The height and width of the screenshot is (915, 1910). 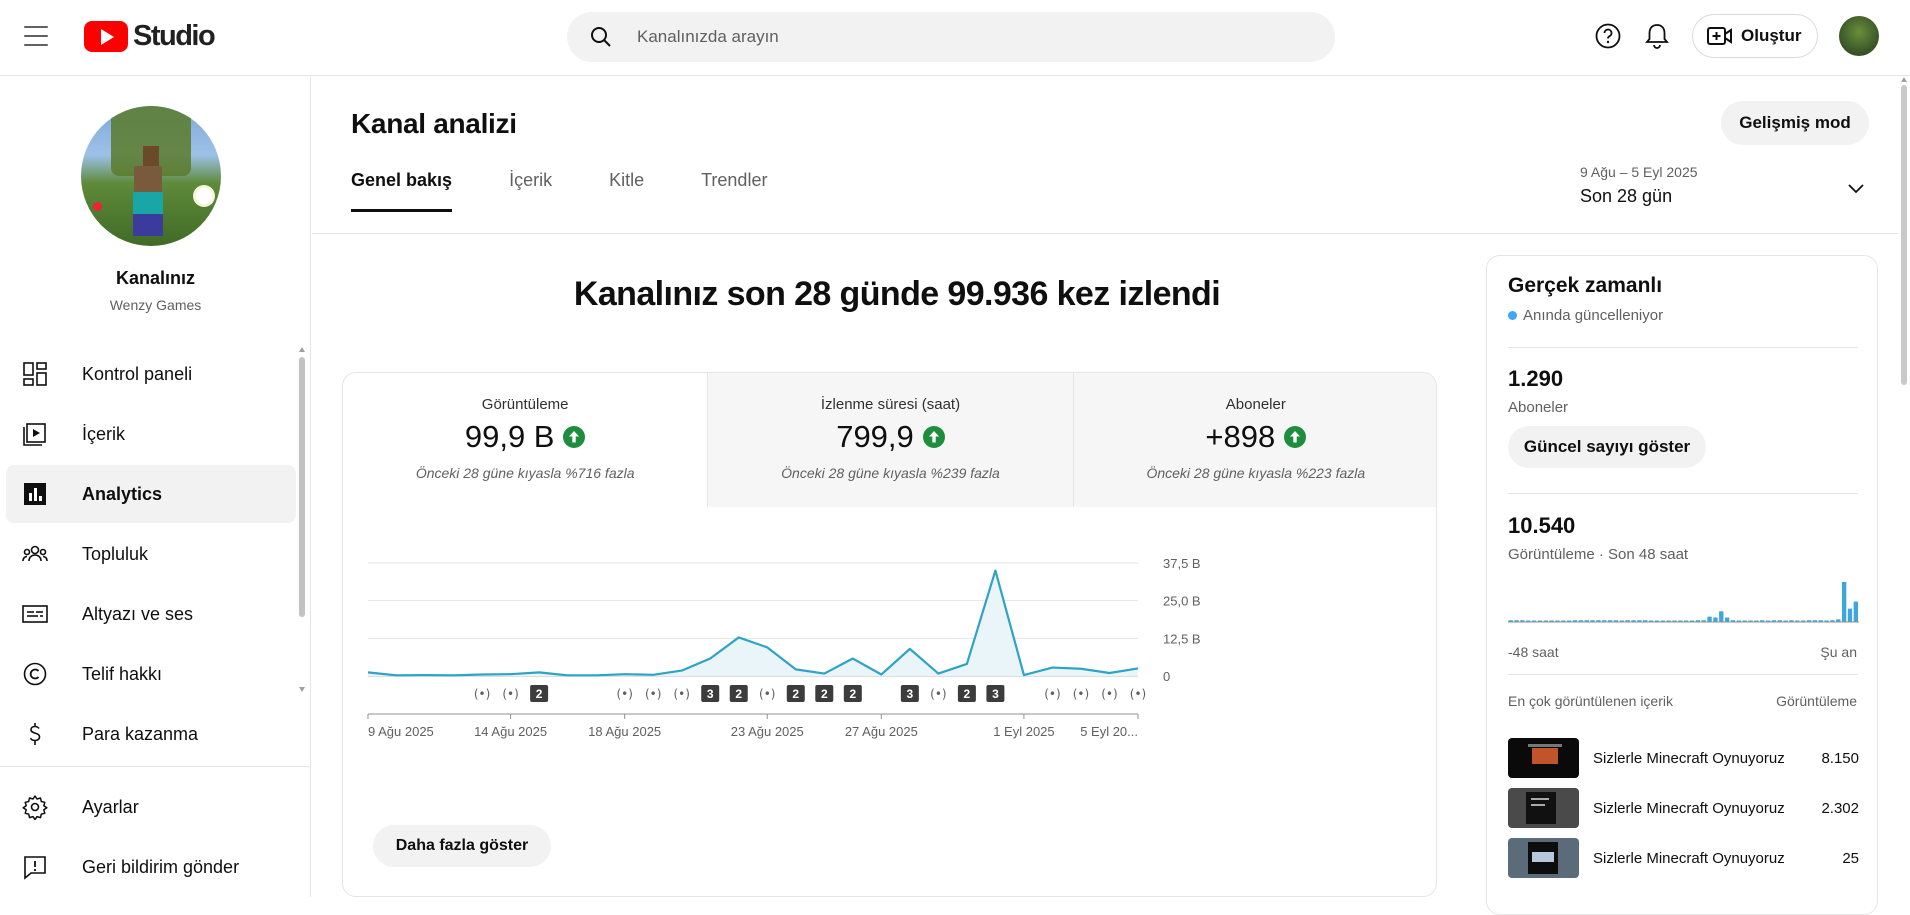 What do you see at coordinates (1904, 487) in the screenshot?
I see `page-scrollbar` at bounding box center [1904, 487].